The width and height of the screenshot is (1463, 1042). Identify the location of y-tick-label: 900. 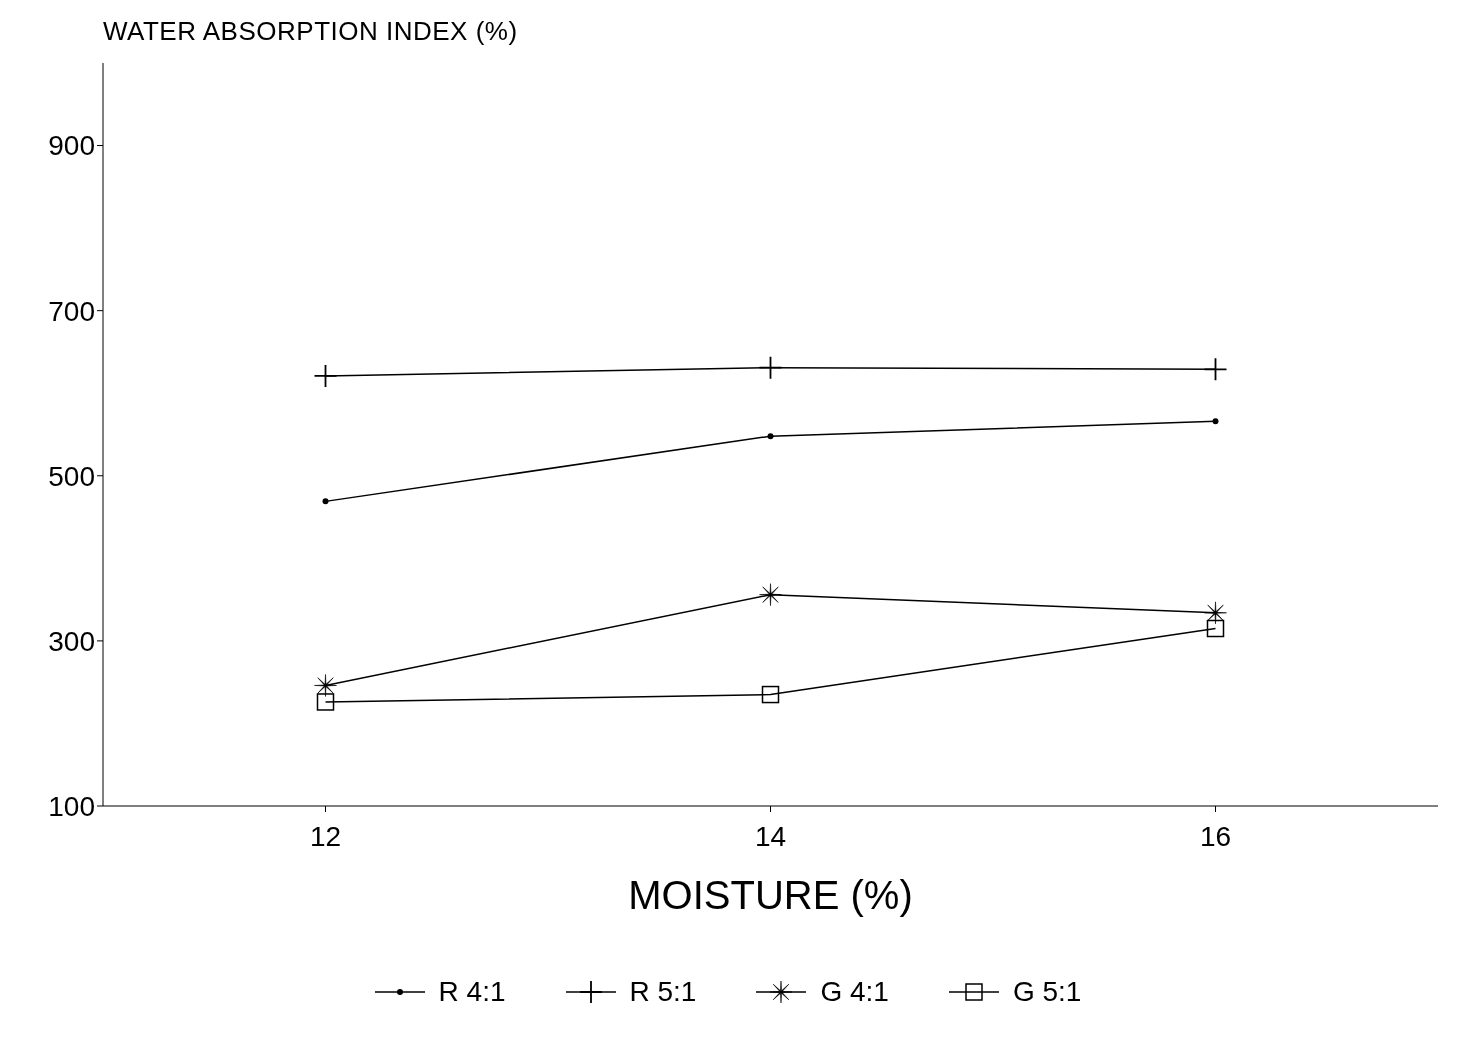
(71, 146).